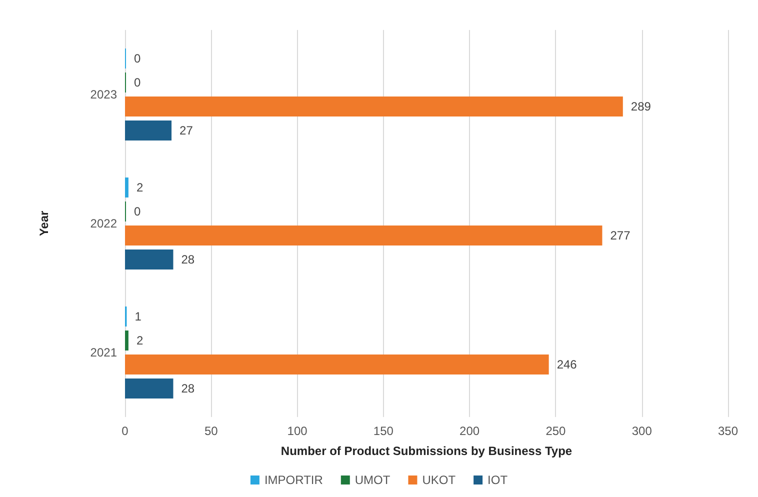  I want to click on data-label: 1, so click(138, 317).